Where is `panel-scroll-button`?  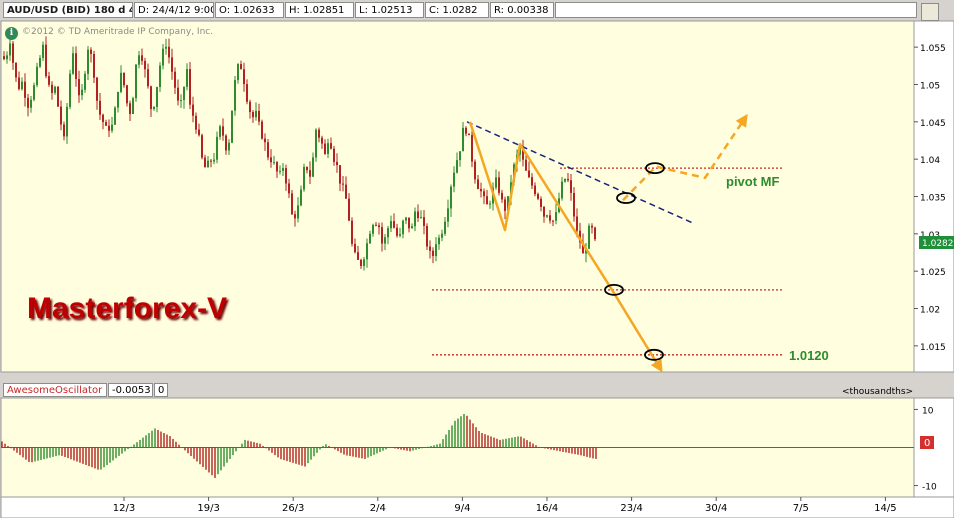 panel-scroll-button is located at coordinates (930, 12).